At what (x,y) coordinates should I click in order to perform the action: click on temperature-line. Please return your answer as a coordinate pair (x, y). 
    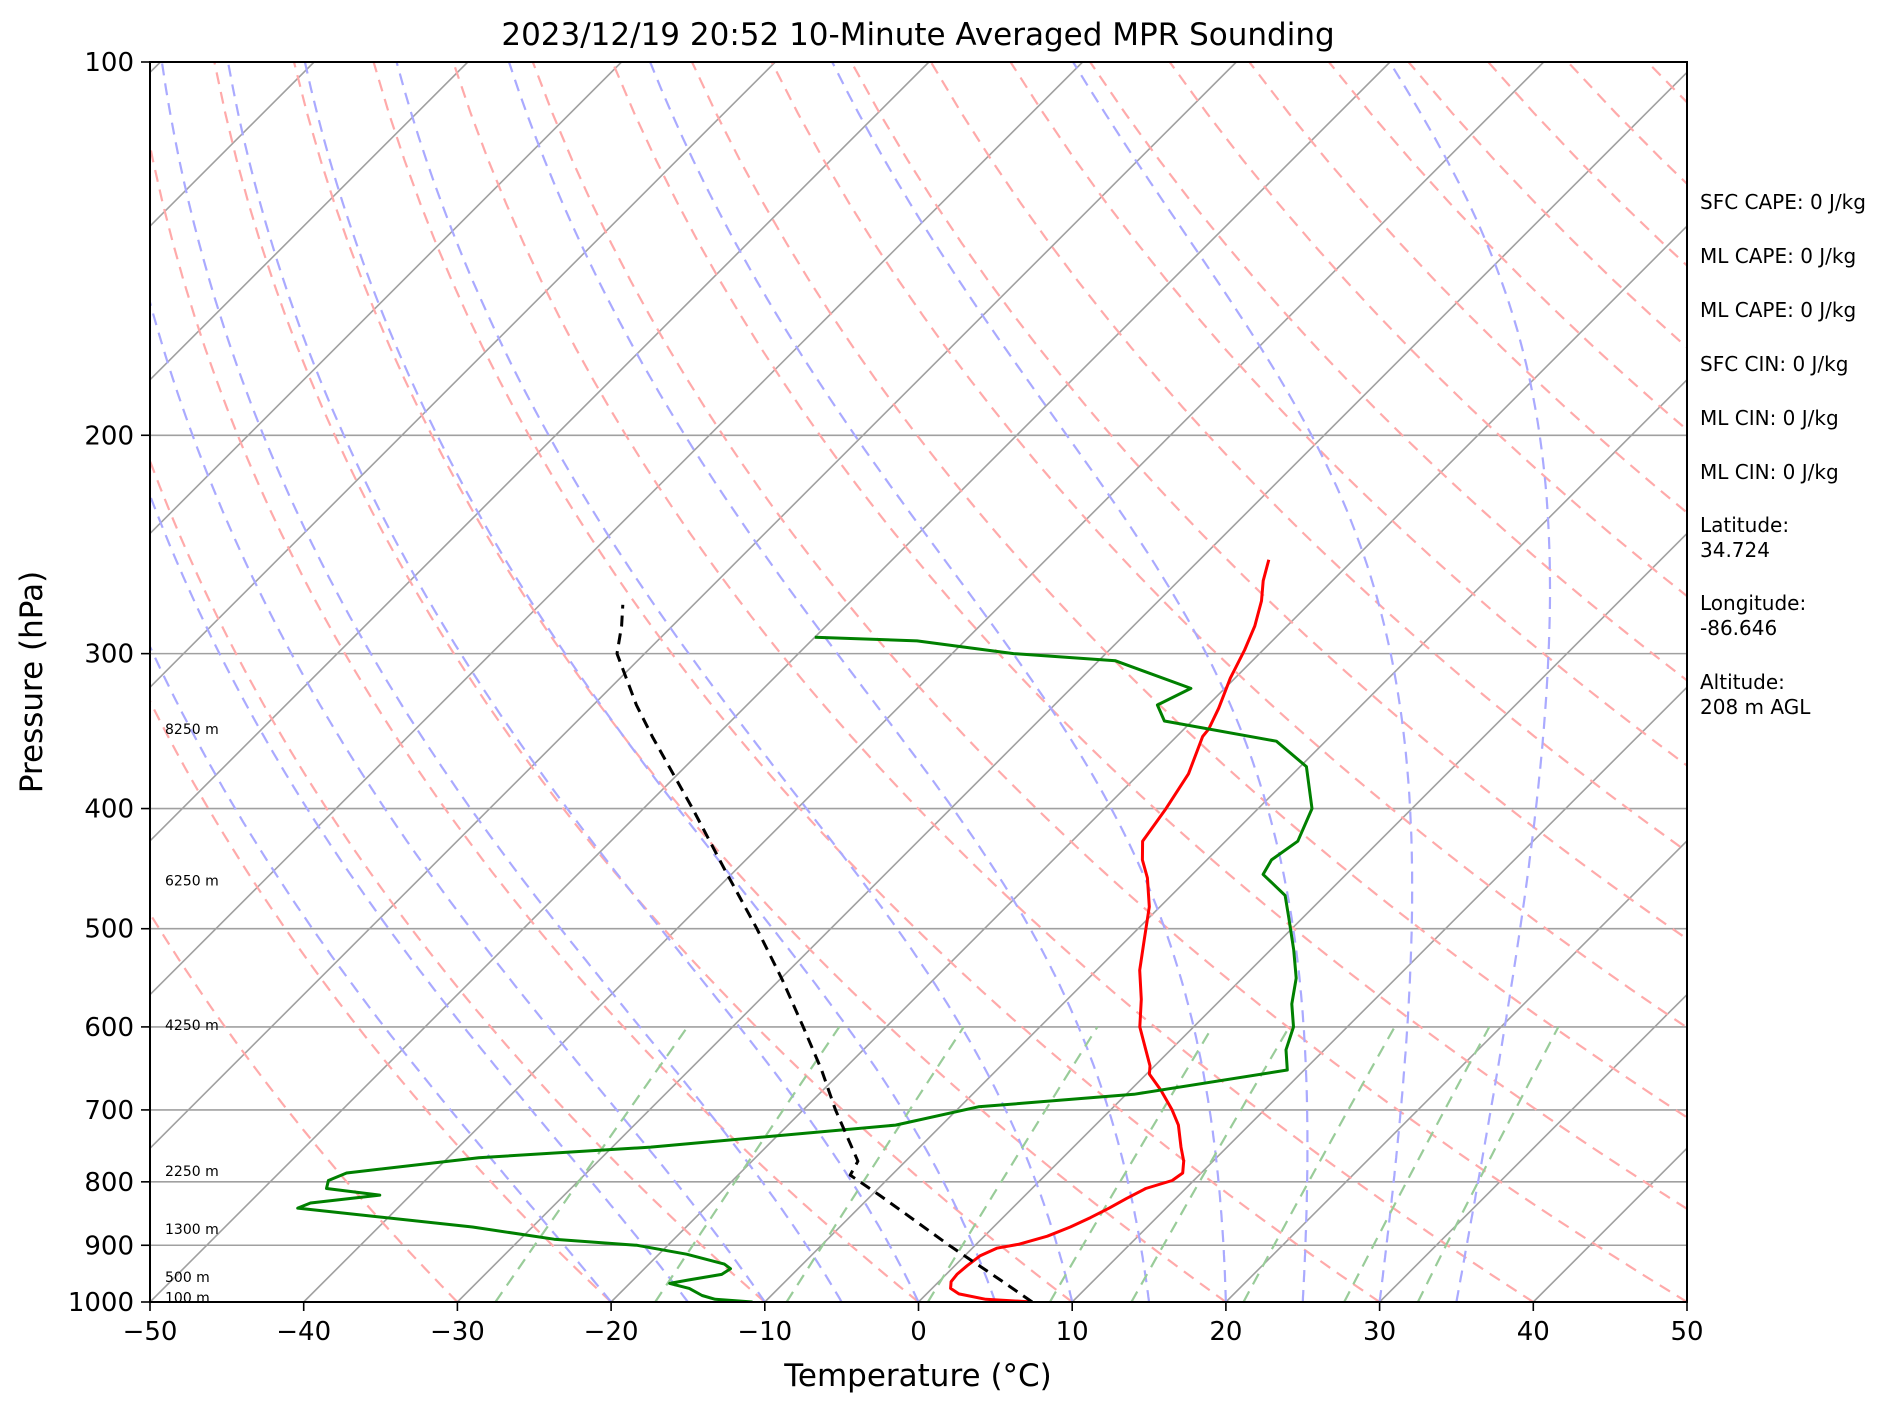
    Looking at the image, I should click on (1110, 930).